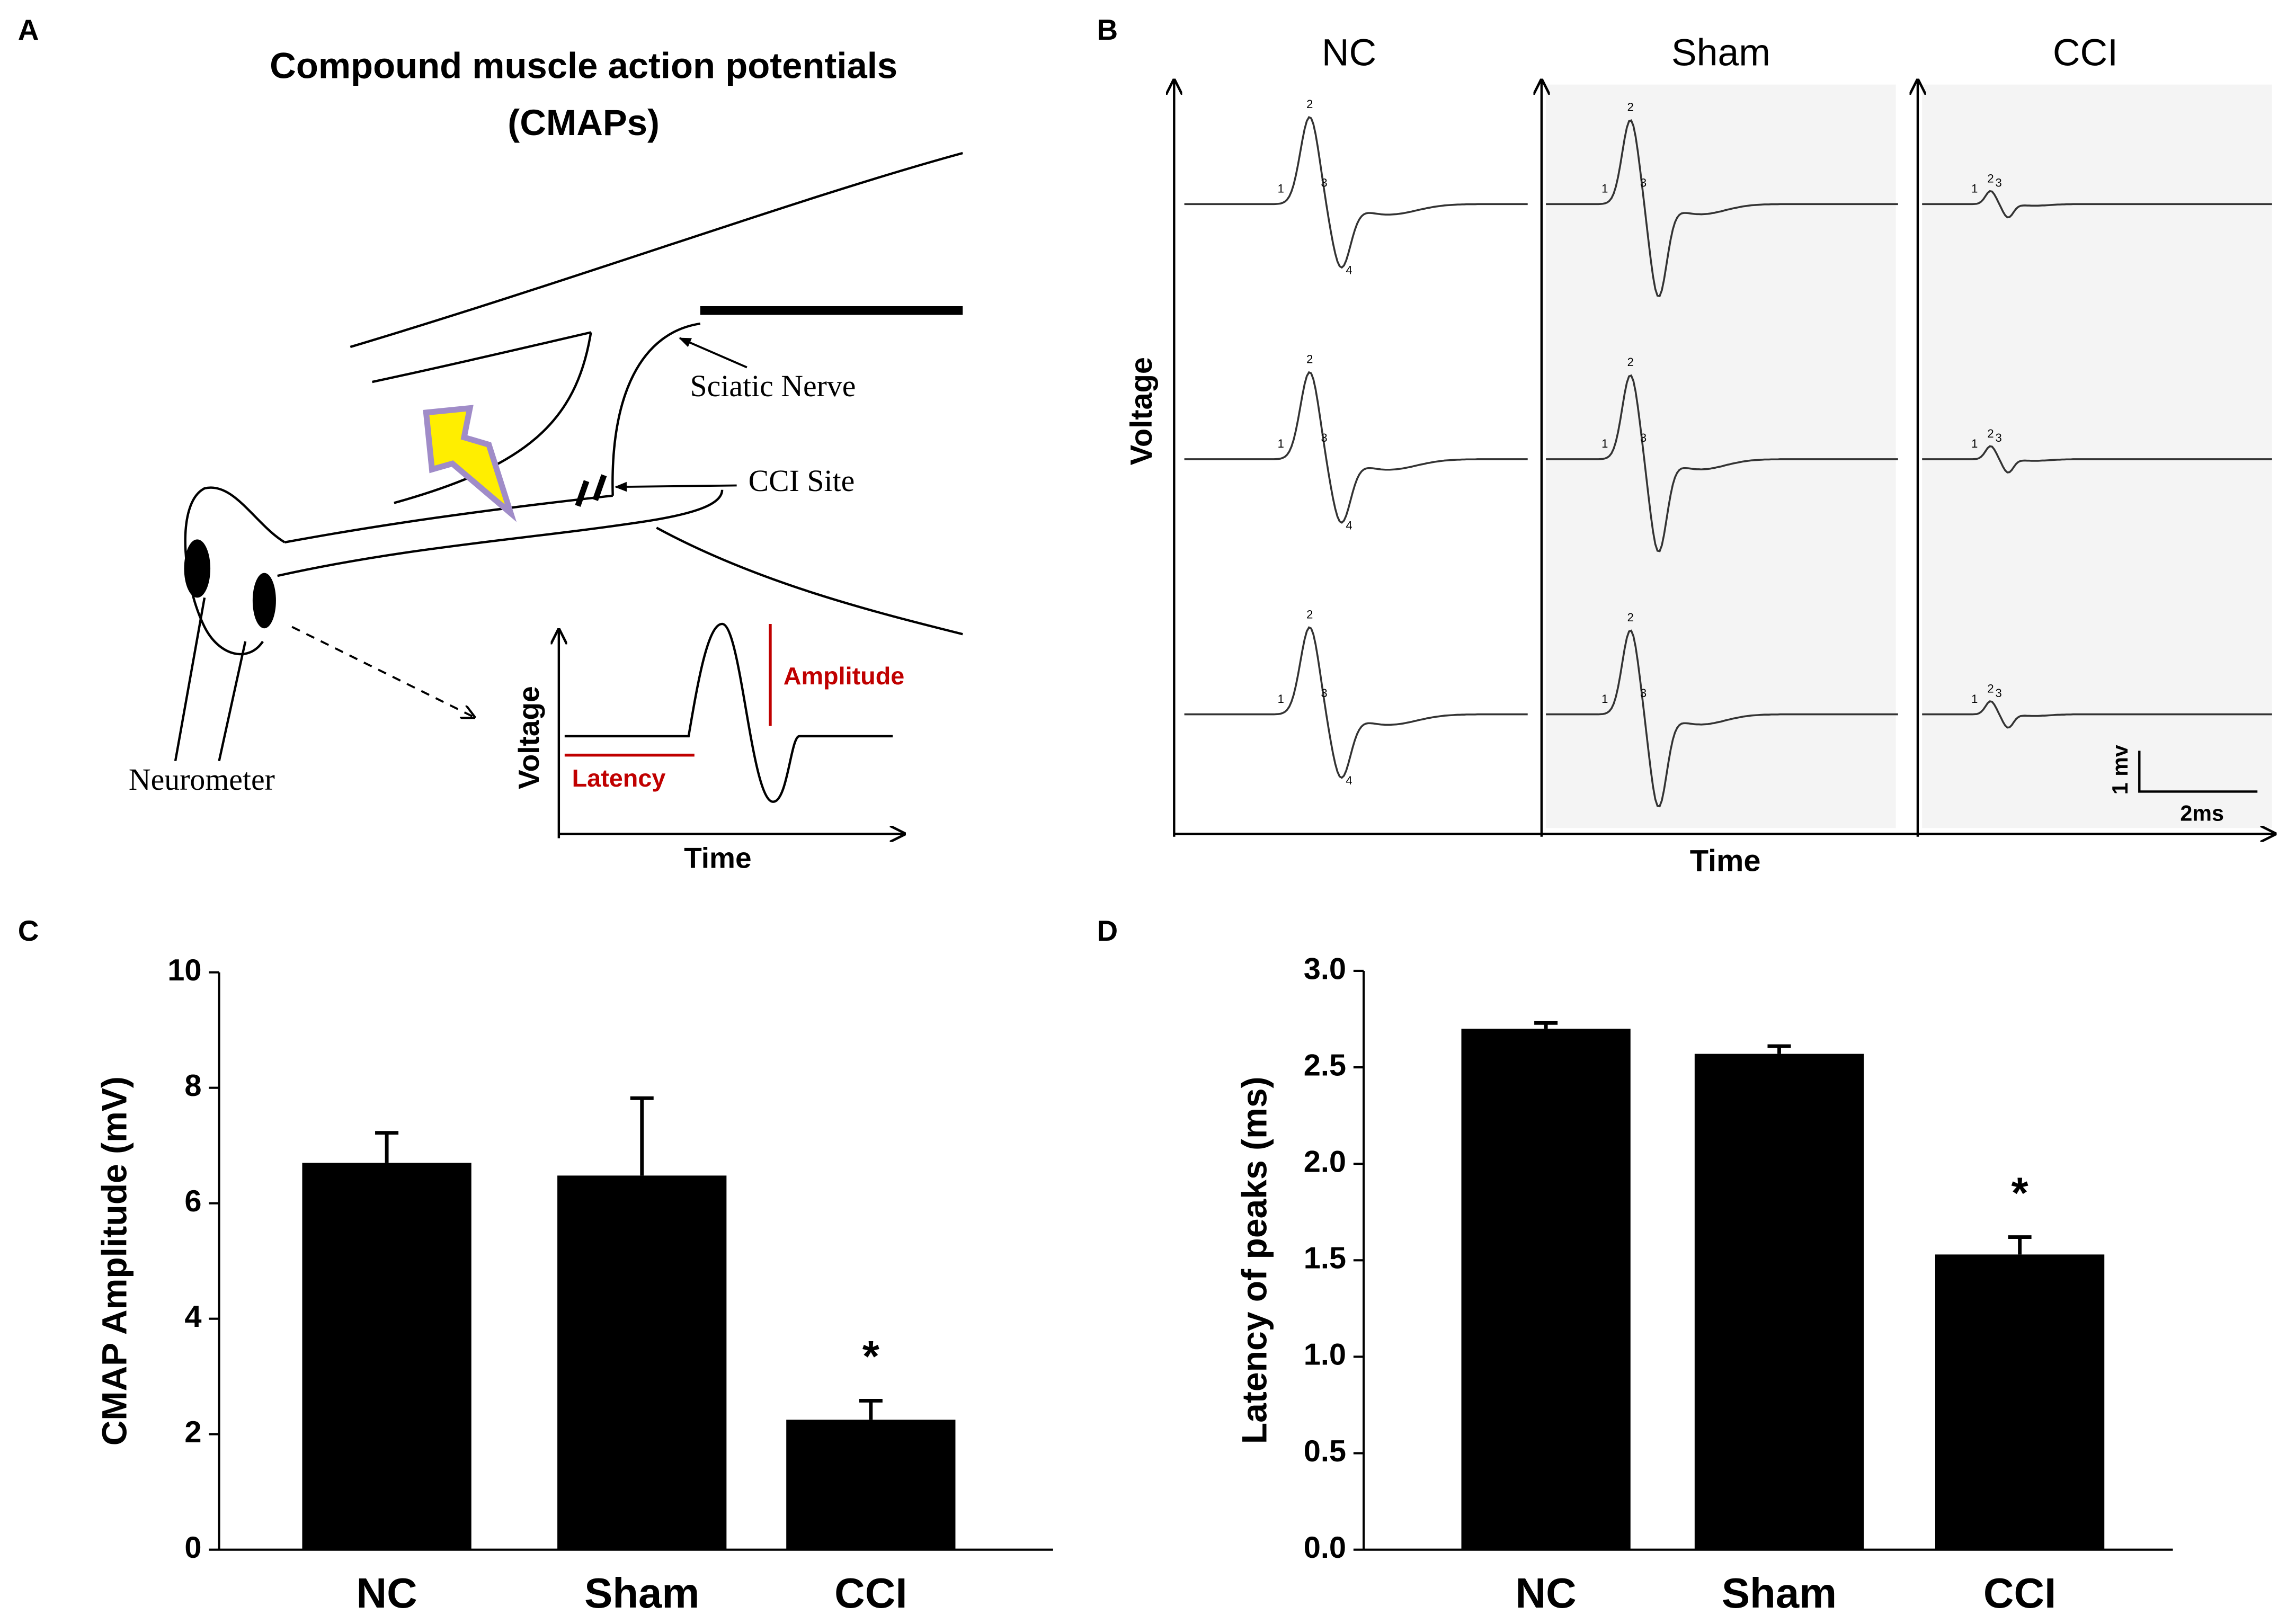  Describe the element at coordinates (114, 1260) in the screenshot. I see `y-label: CMAP Amplitude (mV)` at that location.